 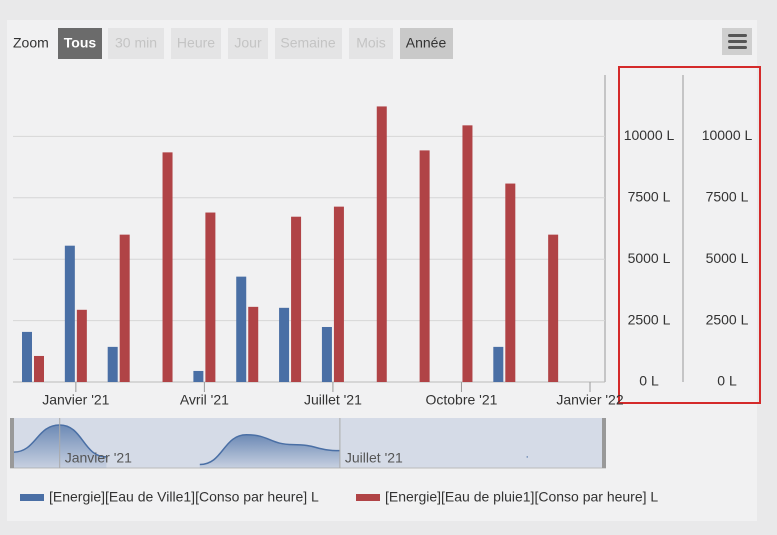 What do you see at coordinates (461, 400) in the screenshot?
I see `x-tick-label: Octobre '21` at bounding box center [461, 400].